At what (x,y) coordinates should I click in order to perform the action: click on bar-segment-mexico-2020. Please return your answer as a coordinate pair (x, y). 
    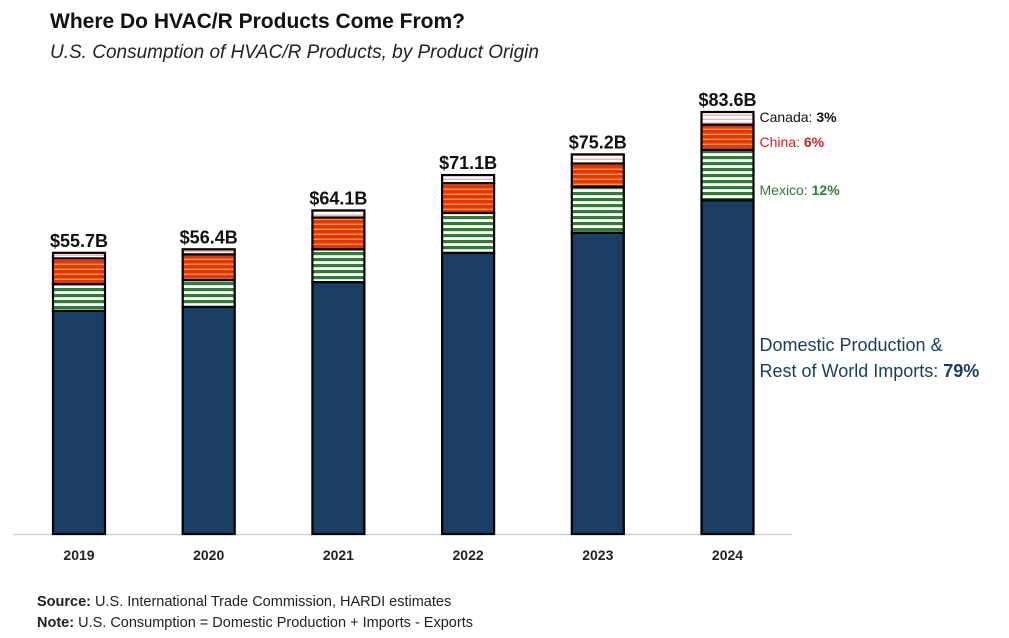
    Looking at the image, I should click on (208, 293).